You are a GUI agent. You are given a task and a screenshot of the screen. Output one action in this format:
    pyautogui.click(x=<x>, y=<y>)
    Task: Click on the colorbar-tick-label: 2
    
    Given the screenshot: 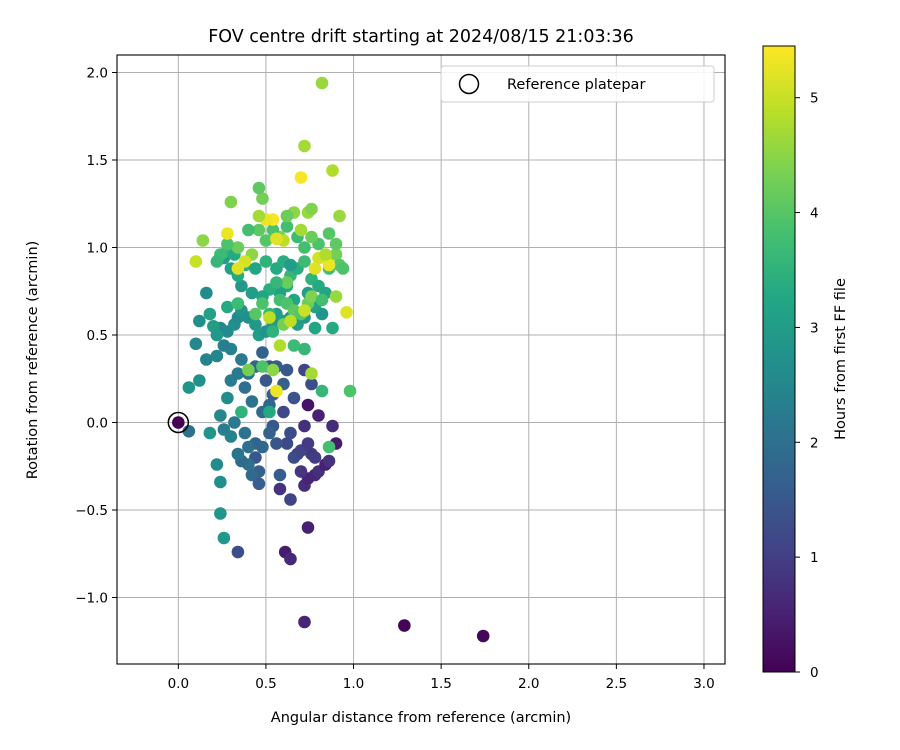 What is the action you would take?
    pyautogui.click(x=814, y=443)
    